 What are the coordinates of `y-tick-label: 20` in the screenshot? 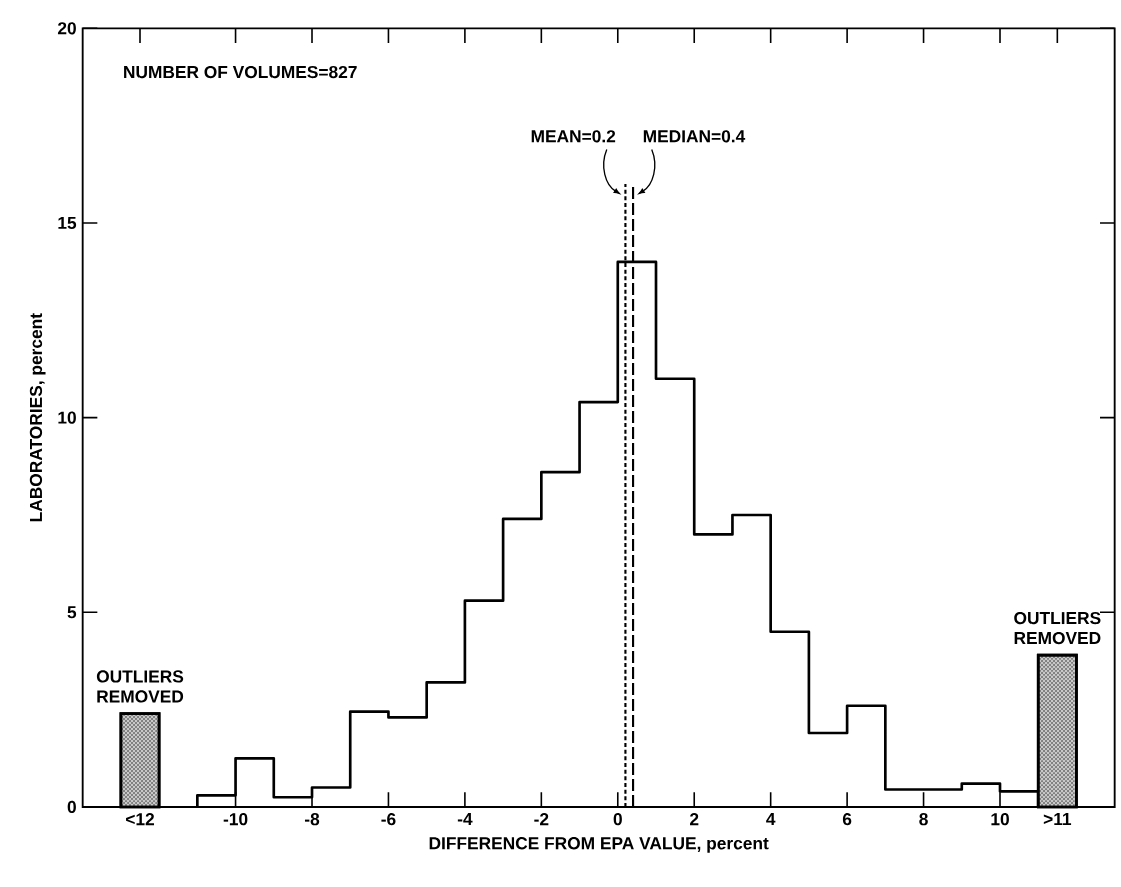 It's located at (66, 28).